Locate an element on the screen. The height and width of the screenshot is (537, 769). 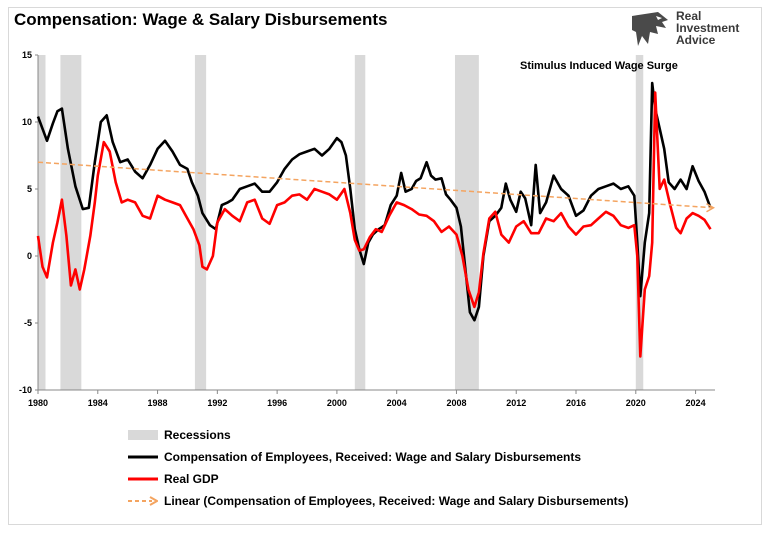
logo-wordmark: Real Investment Advice is located at coordinates (707, 28).